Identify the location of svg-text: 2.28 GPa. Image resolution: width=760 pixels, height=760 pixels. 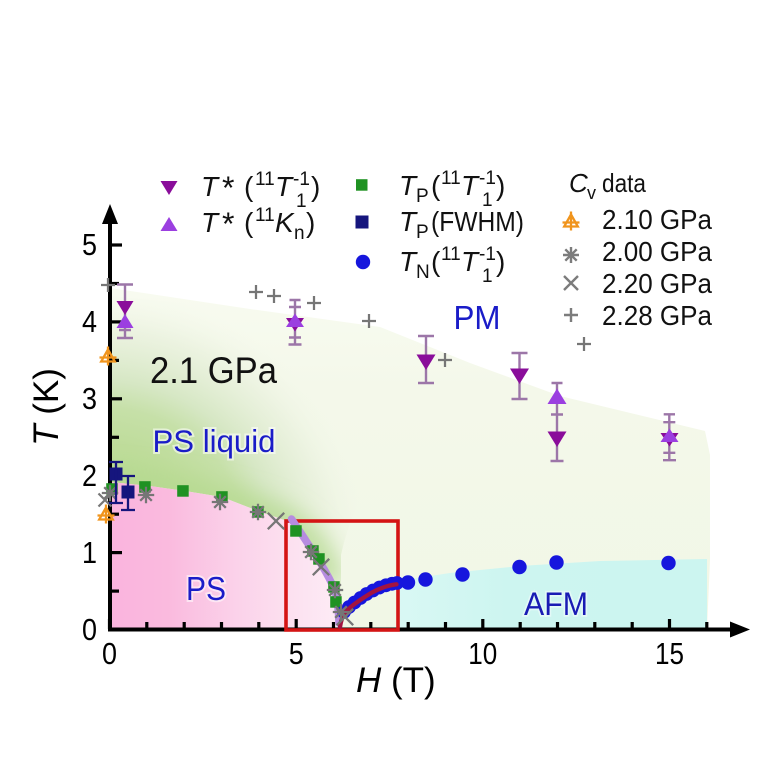
(657, 315).